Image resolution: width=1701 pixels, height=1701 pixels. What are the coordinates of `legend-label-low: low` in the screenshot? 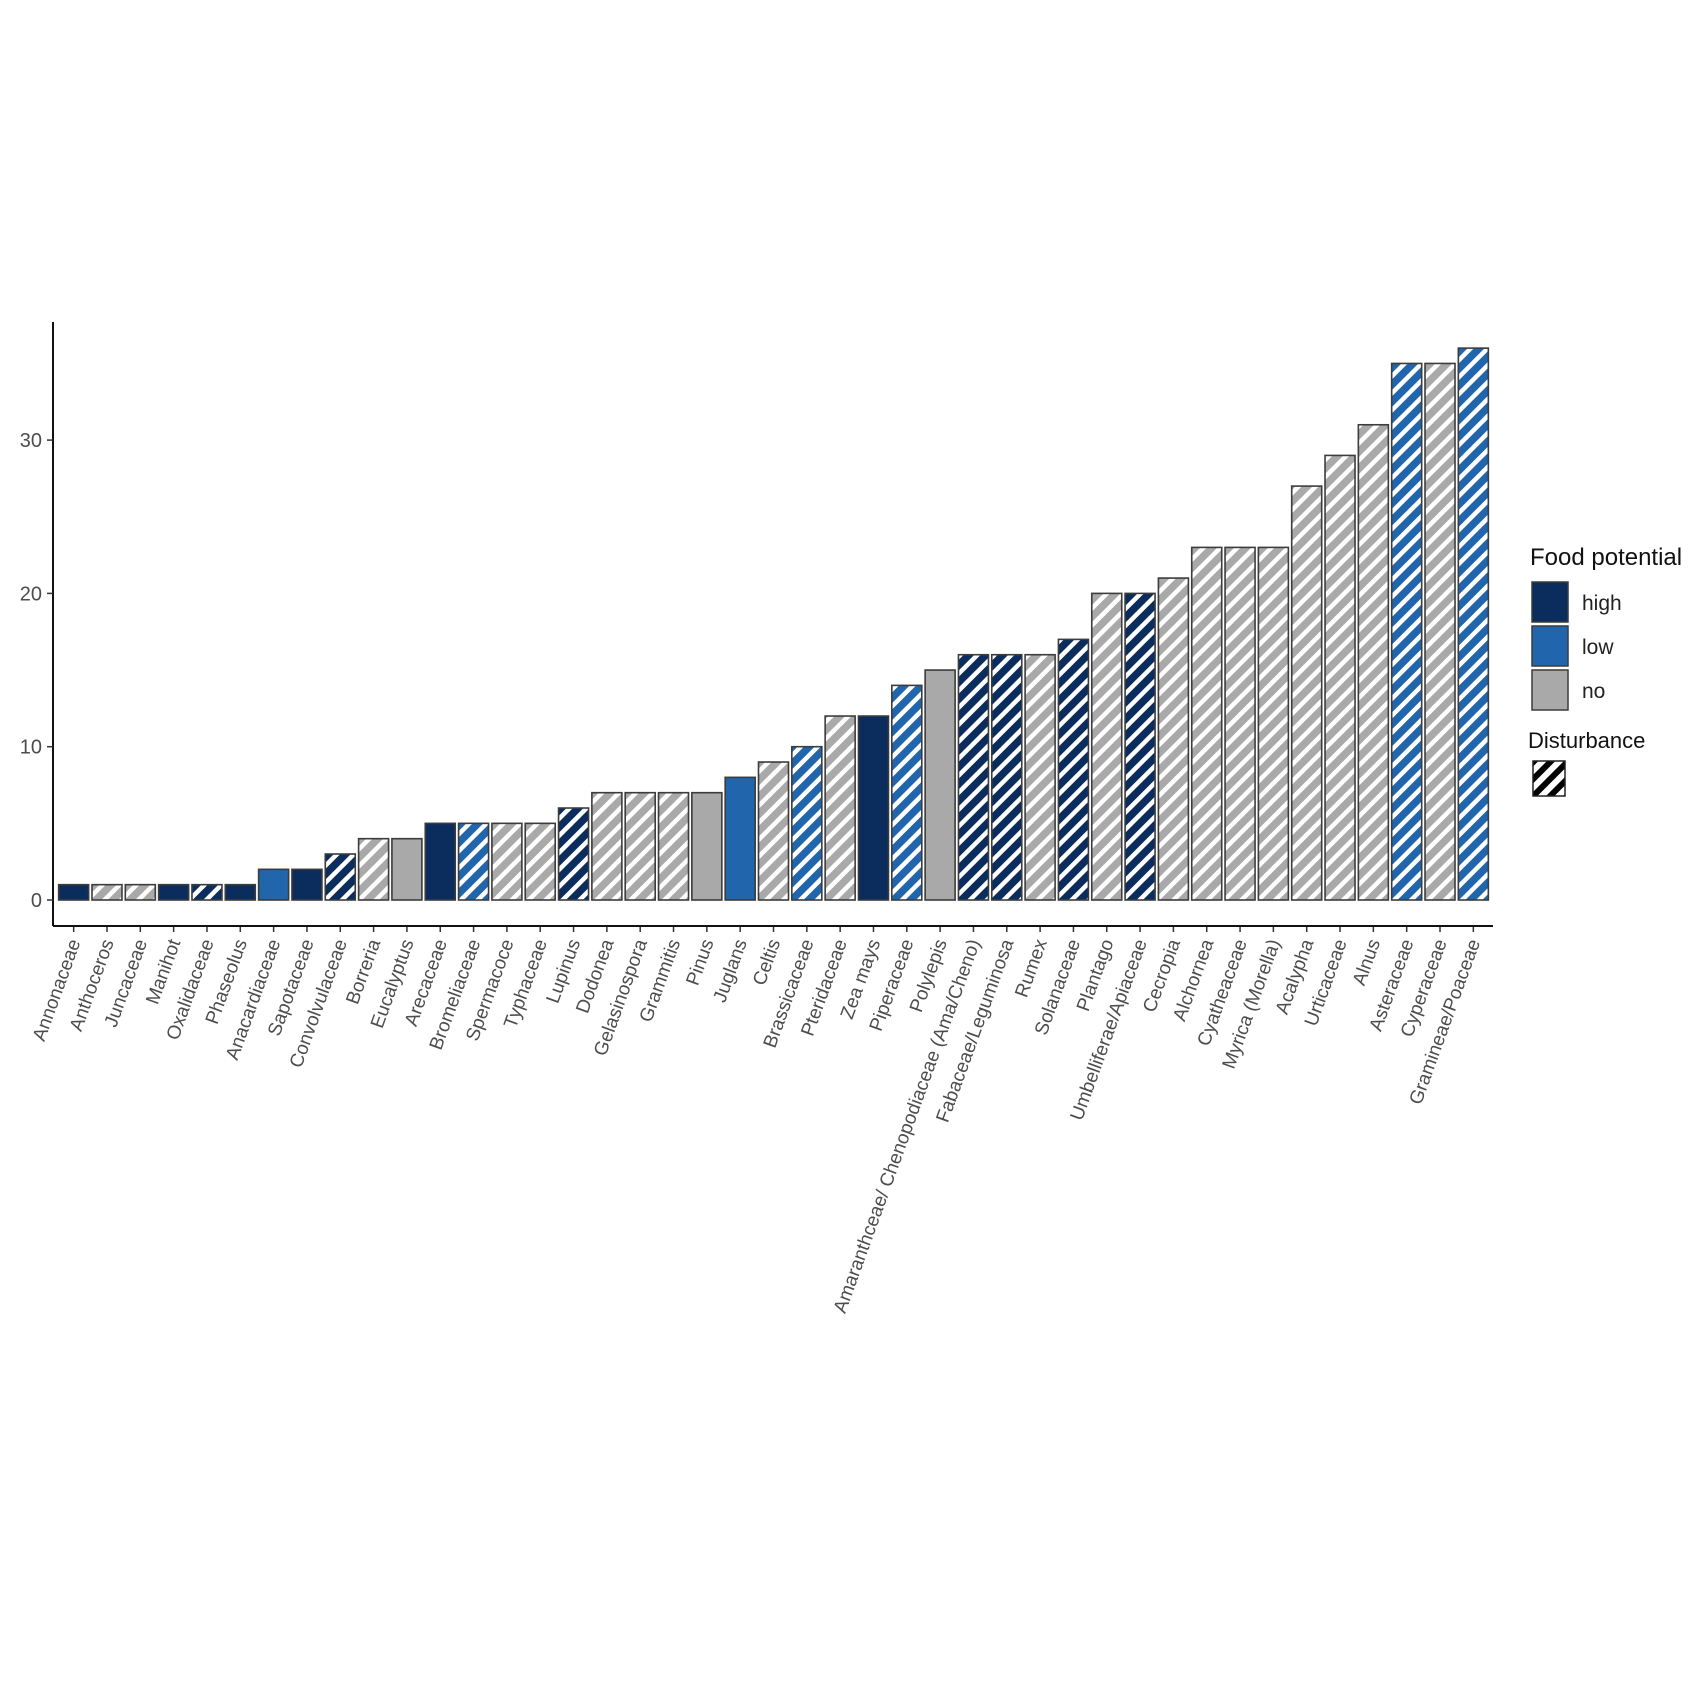 It's located at (1598, 647).